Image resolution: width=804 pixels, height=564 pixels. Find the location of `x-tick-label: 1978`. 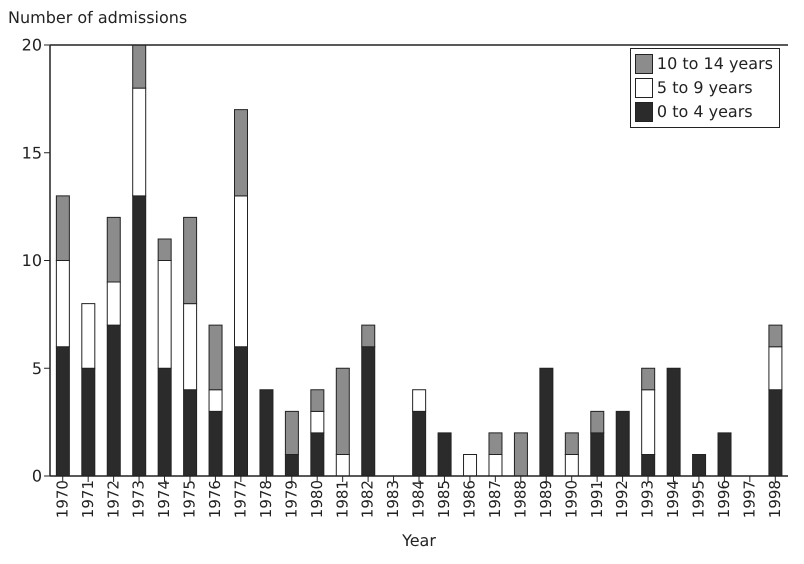

x-tick-label: 1978 is located at coordinates (265, 499).